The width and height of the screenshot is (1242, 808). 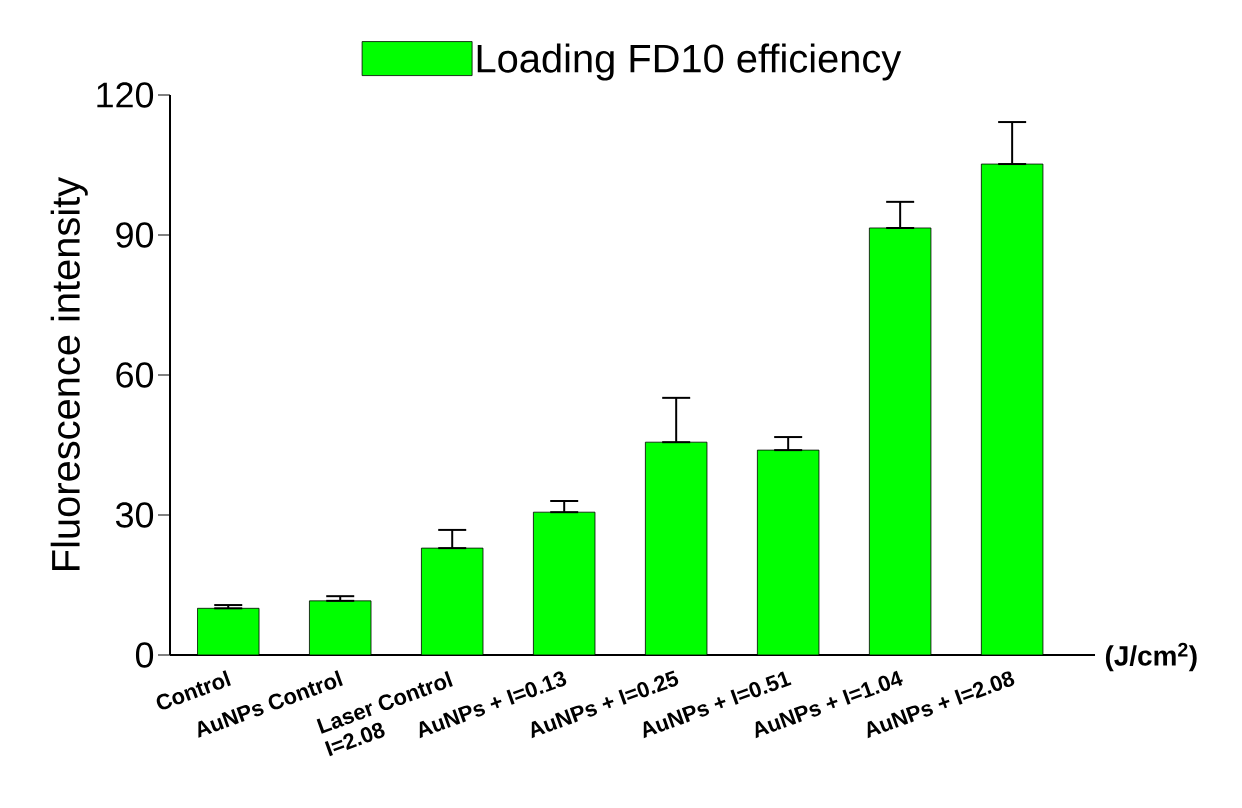 I want to click on y-tick-label: 90, so click(x=135, y=235).